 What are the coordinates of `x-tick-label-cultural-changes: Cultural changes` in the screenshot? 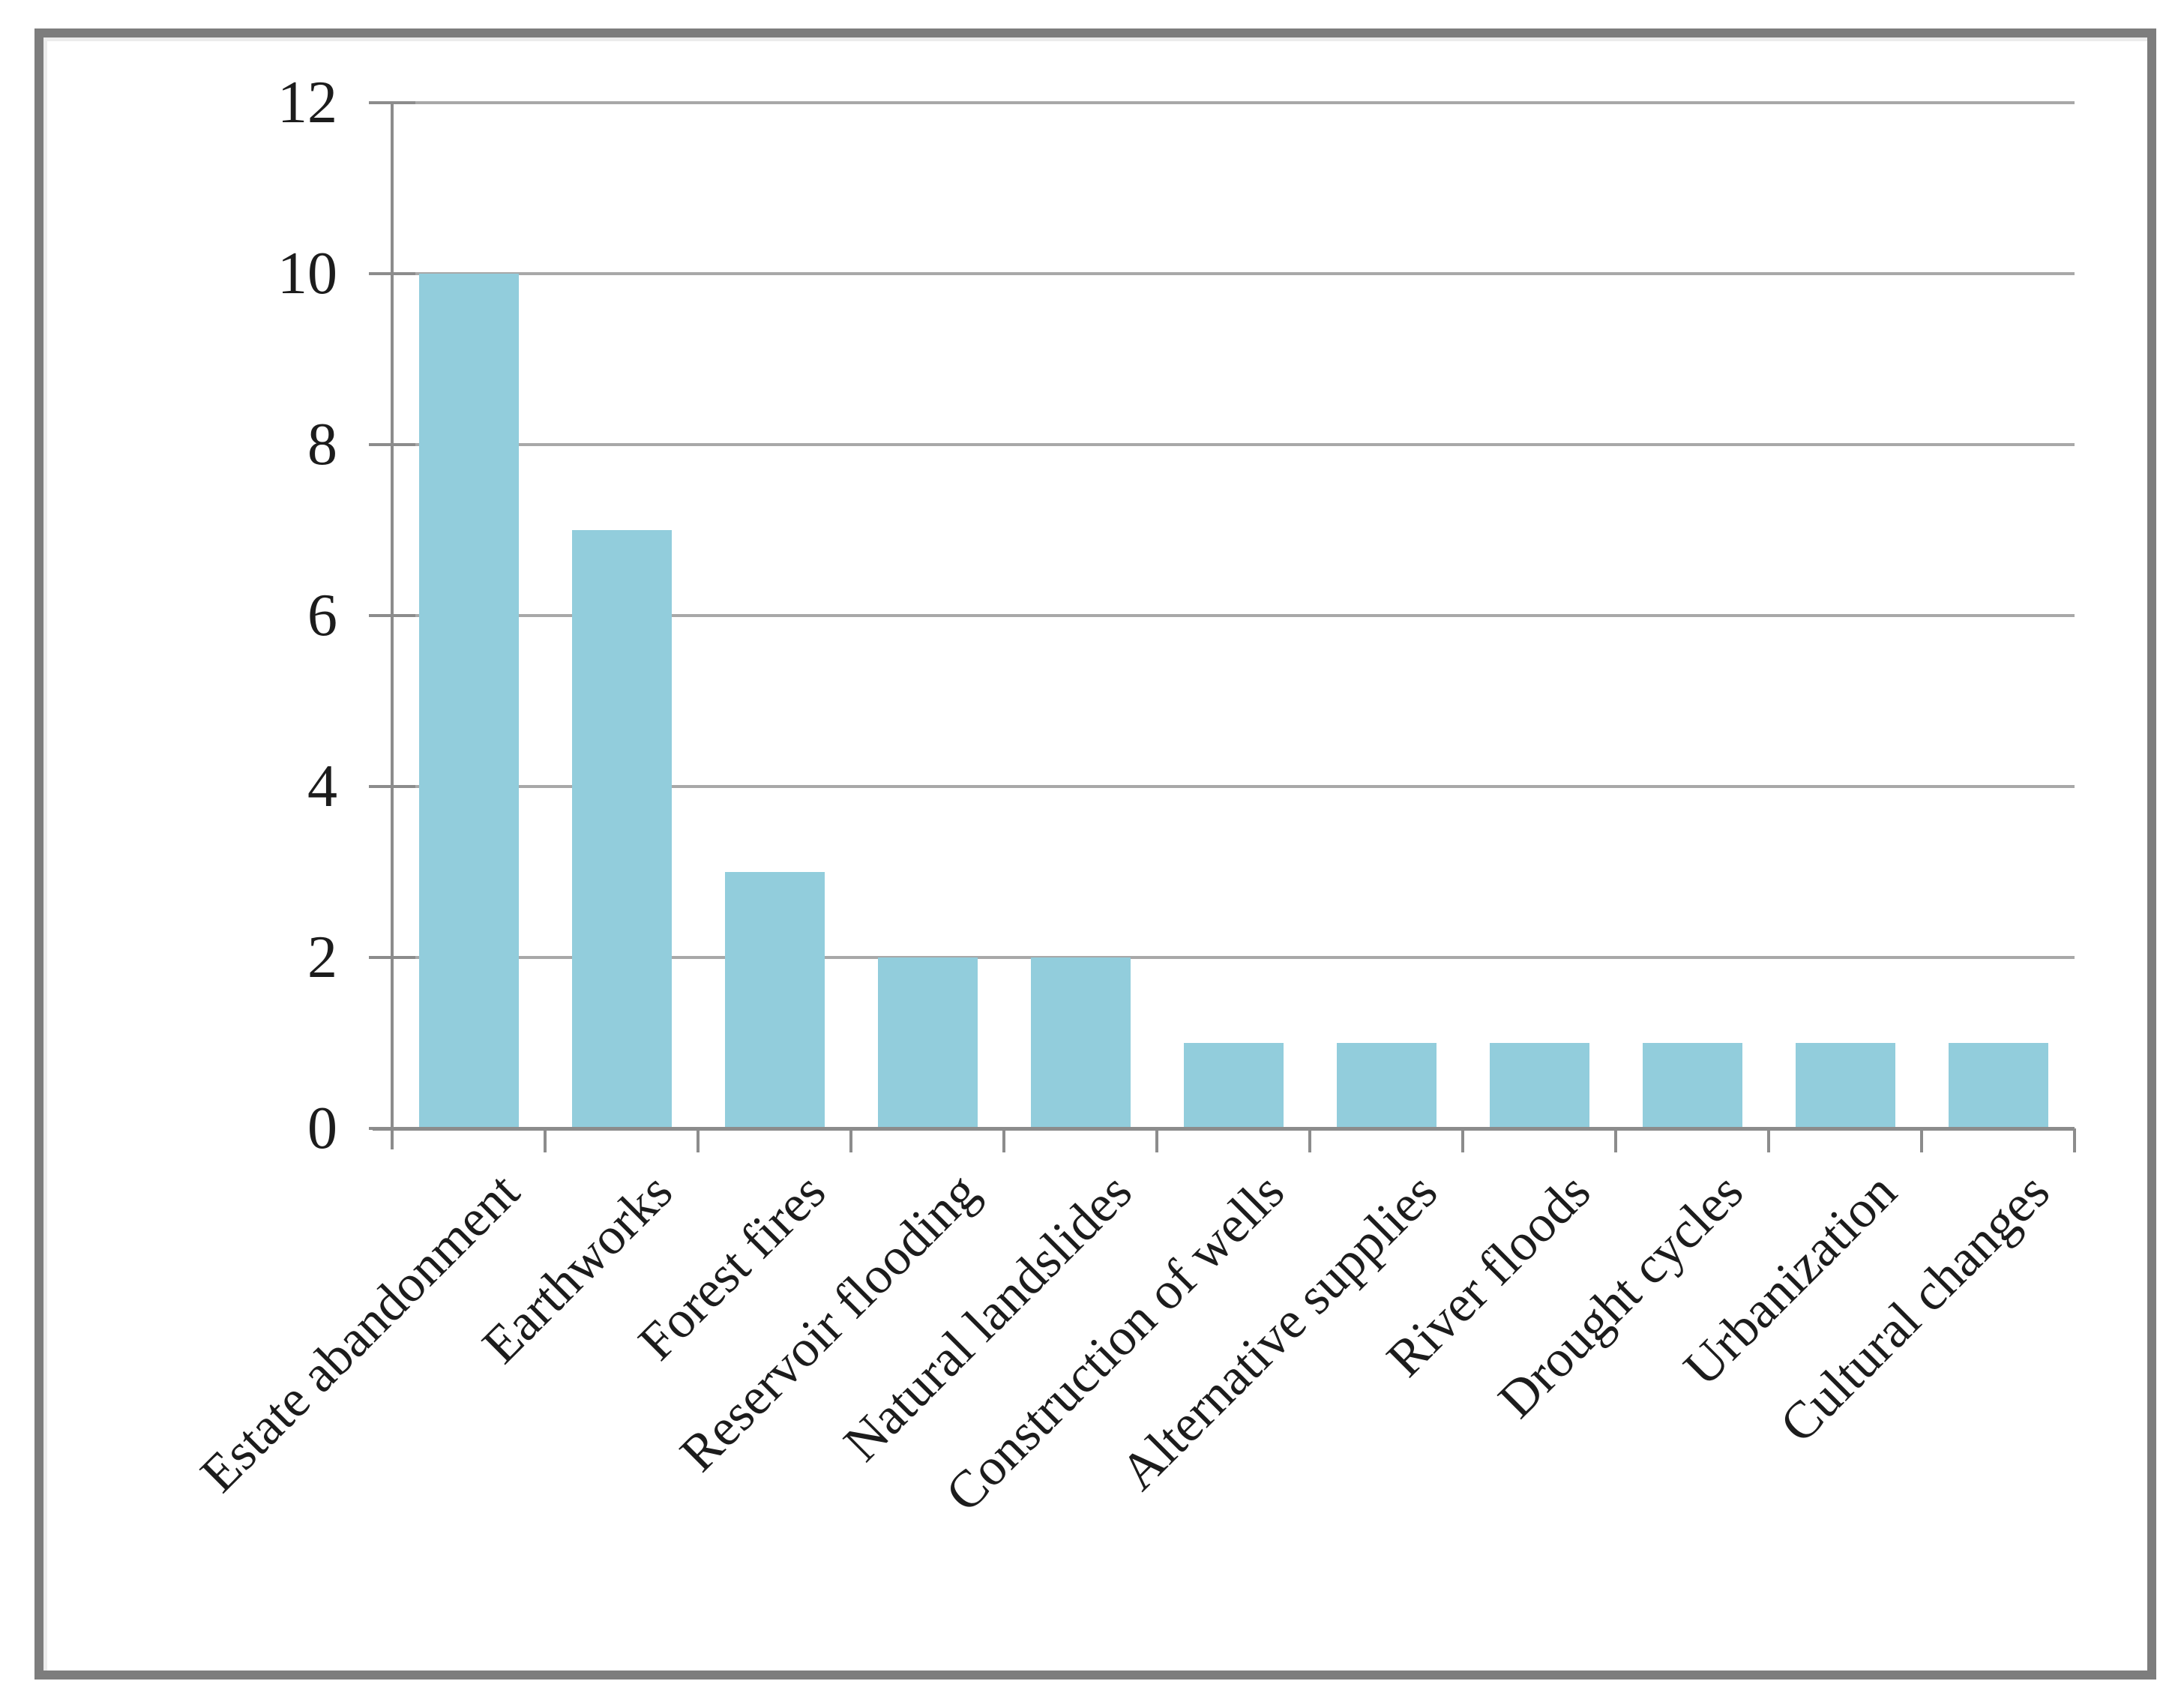 It's located at (1915, 1309).